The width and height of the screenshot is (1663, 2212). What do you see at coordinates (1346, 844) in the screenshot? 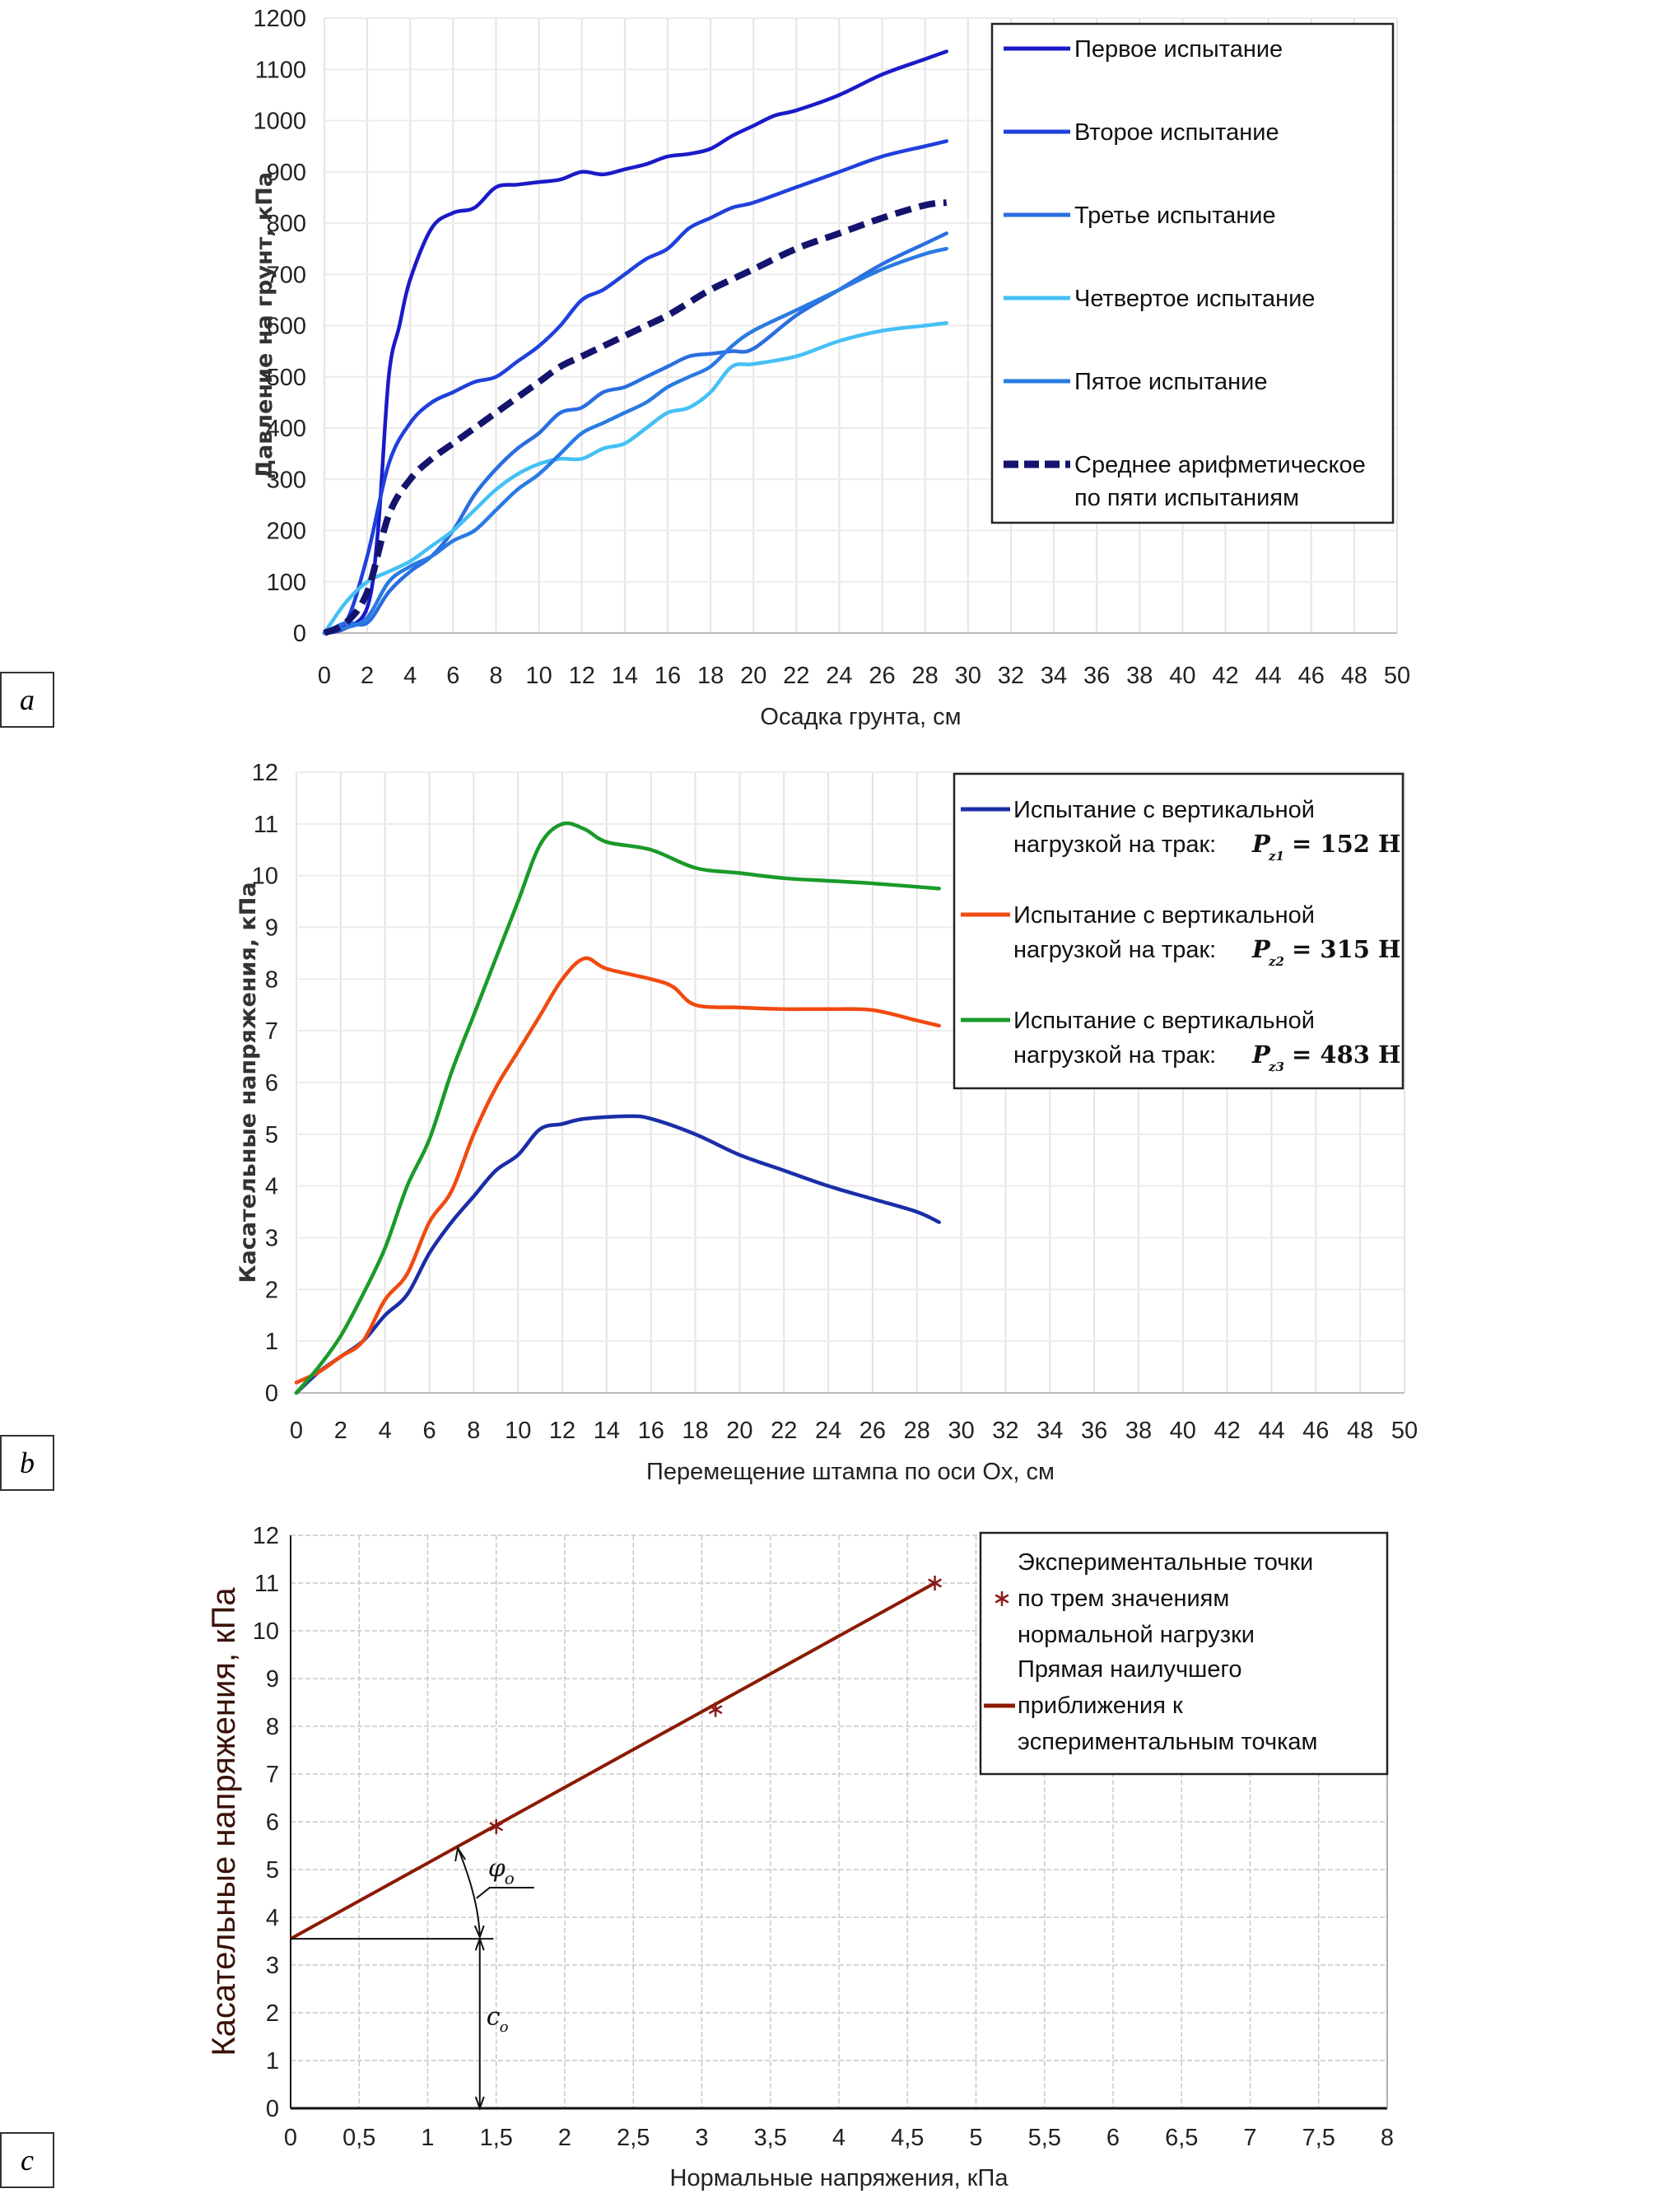
I see `legend-load: = 152 Н` at bounding box center [1346, 844].